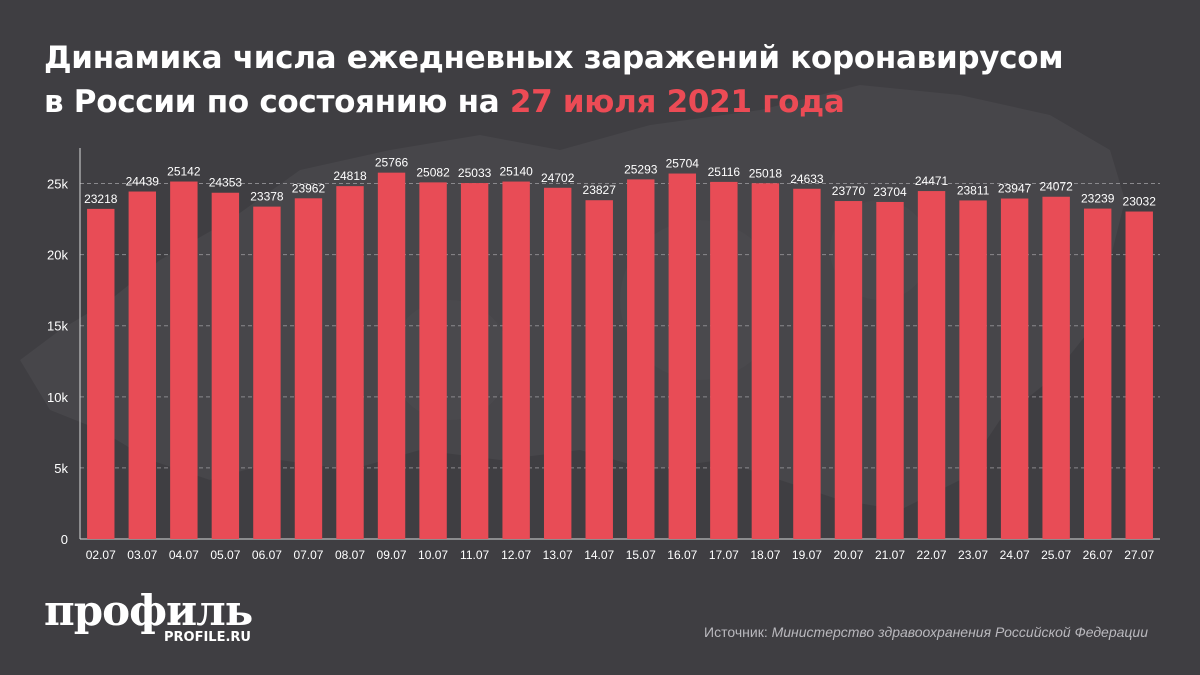 The width and height of the screenshot is (1200, 675). What do you see at coordinates (848, 555) in the screenshot?
I see `x-tick-label: 20.07` at bounding box center [848, 555].